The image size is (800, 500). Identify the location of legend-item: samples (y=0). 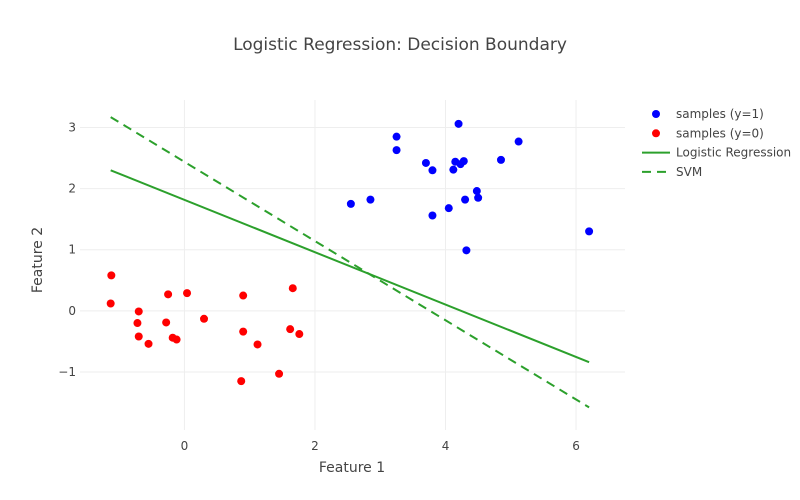
(708, 133).